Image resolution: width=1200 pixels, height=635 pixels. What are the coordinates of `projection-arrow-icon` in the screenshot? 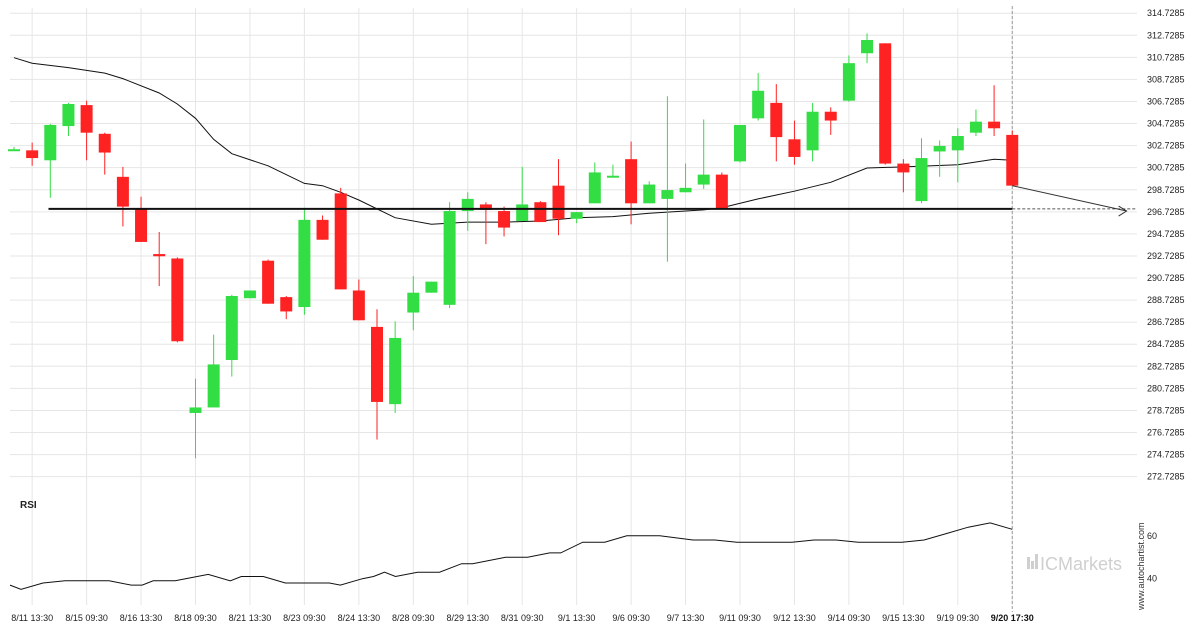 It's located at (1123, 211).